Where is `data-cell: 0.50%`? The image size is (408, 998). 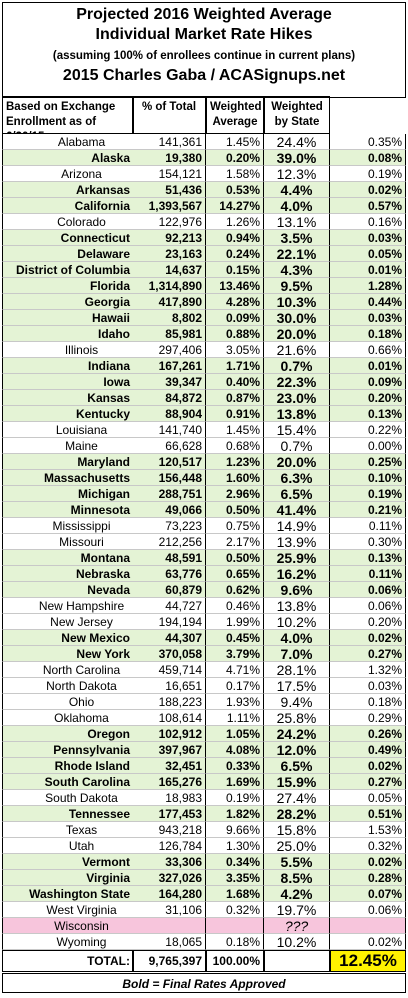
data-cell: 0.50% is located at coordinates (235, 558).